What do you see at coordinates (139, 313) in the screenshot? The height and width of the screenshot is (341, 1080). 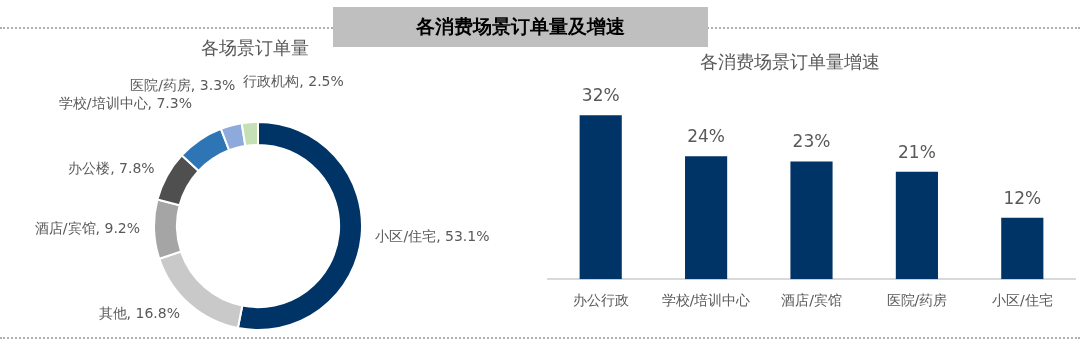 I see `slice-label: 其他, 16.8%` at bounding box center [139, 313].